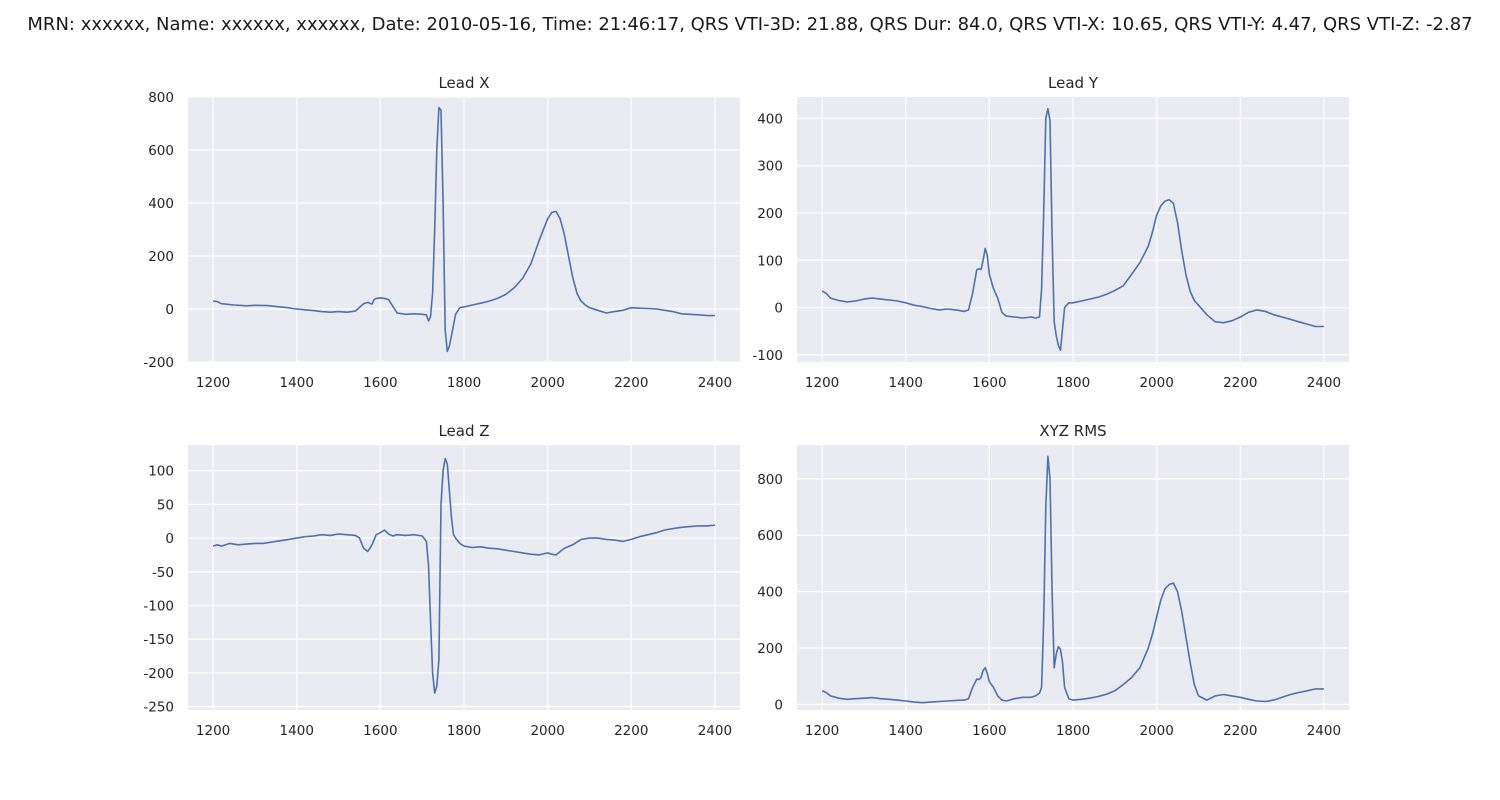 This screenshot has height=800, width=1500. What do you see at coordinates (1072, 431) in the screenshot?
I see `panel-title: XYZ RMS` at bounding box center [1072, 431].